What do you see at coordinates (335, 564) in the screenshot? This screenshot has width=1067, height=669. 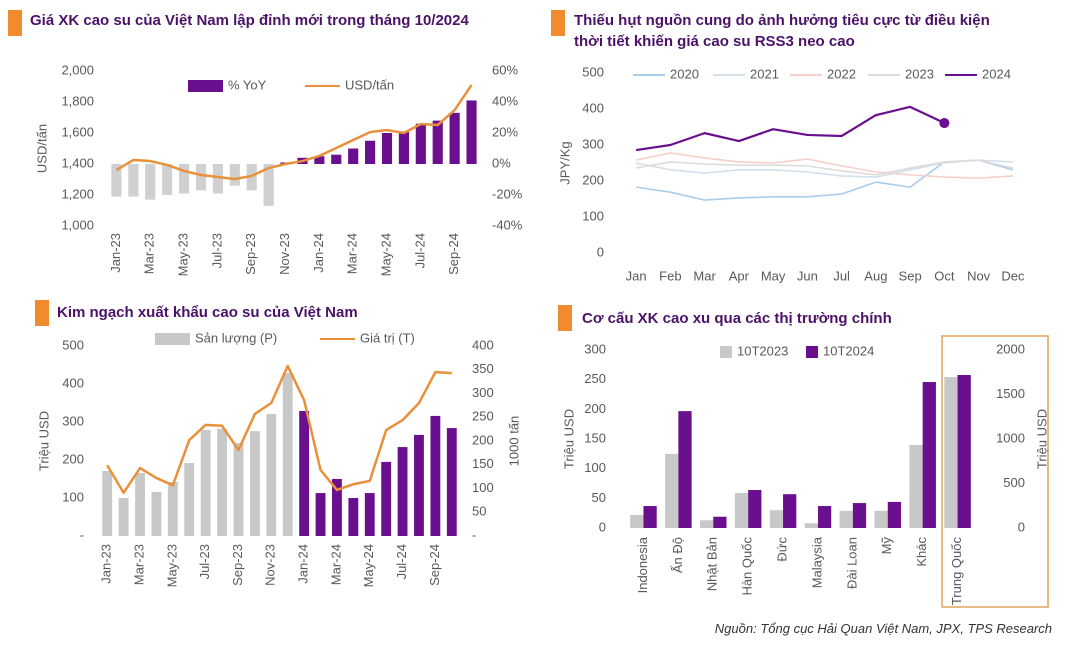 I see `x-tick-label: Mar-24` at bounding box center [335, 564].